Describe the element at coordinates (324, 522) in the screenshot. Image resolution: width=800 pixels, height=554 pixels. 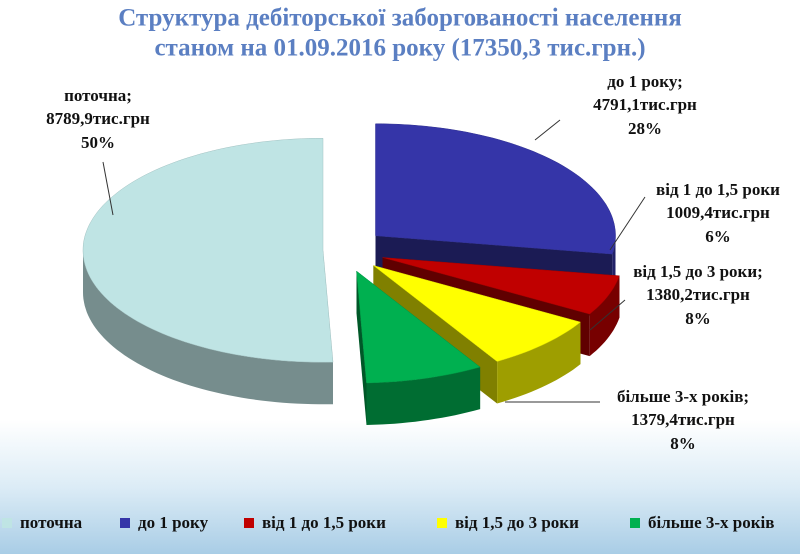
I see `legend-label: від 1 до 1,5 роки` at that location.